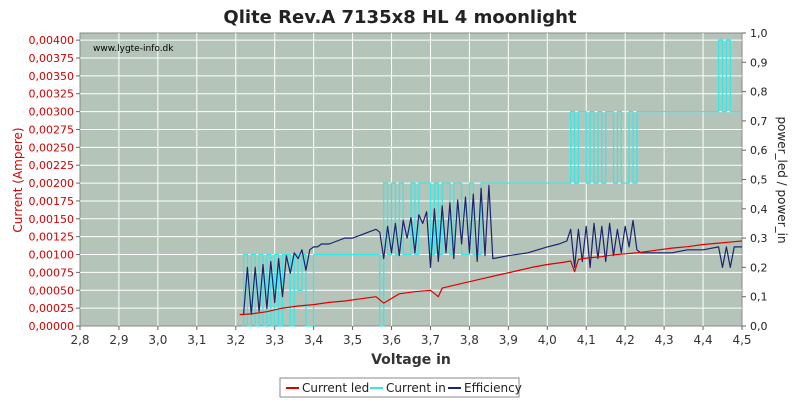 The height and width of the screenshot is (400, 800). What do you see at coordinates (52, 94) in the screenshot?
I see `y-tick-label-left: 0,00325` at bounding box center [52, 94].